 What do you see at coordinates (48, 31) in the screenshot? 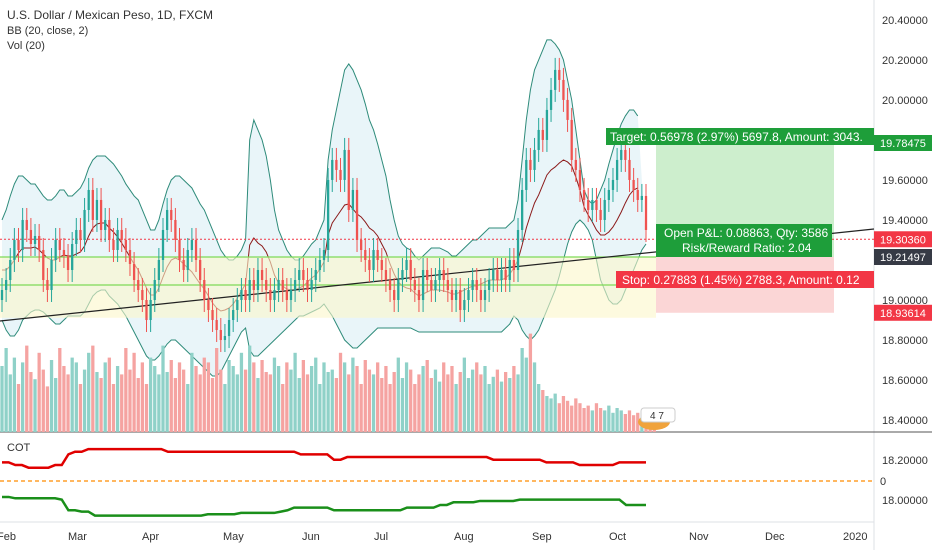
I see `bb-legend: BB (20, close, 2)` at bounding box center [48, 31].